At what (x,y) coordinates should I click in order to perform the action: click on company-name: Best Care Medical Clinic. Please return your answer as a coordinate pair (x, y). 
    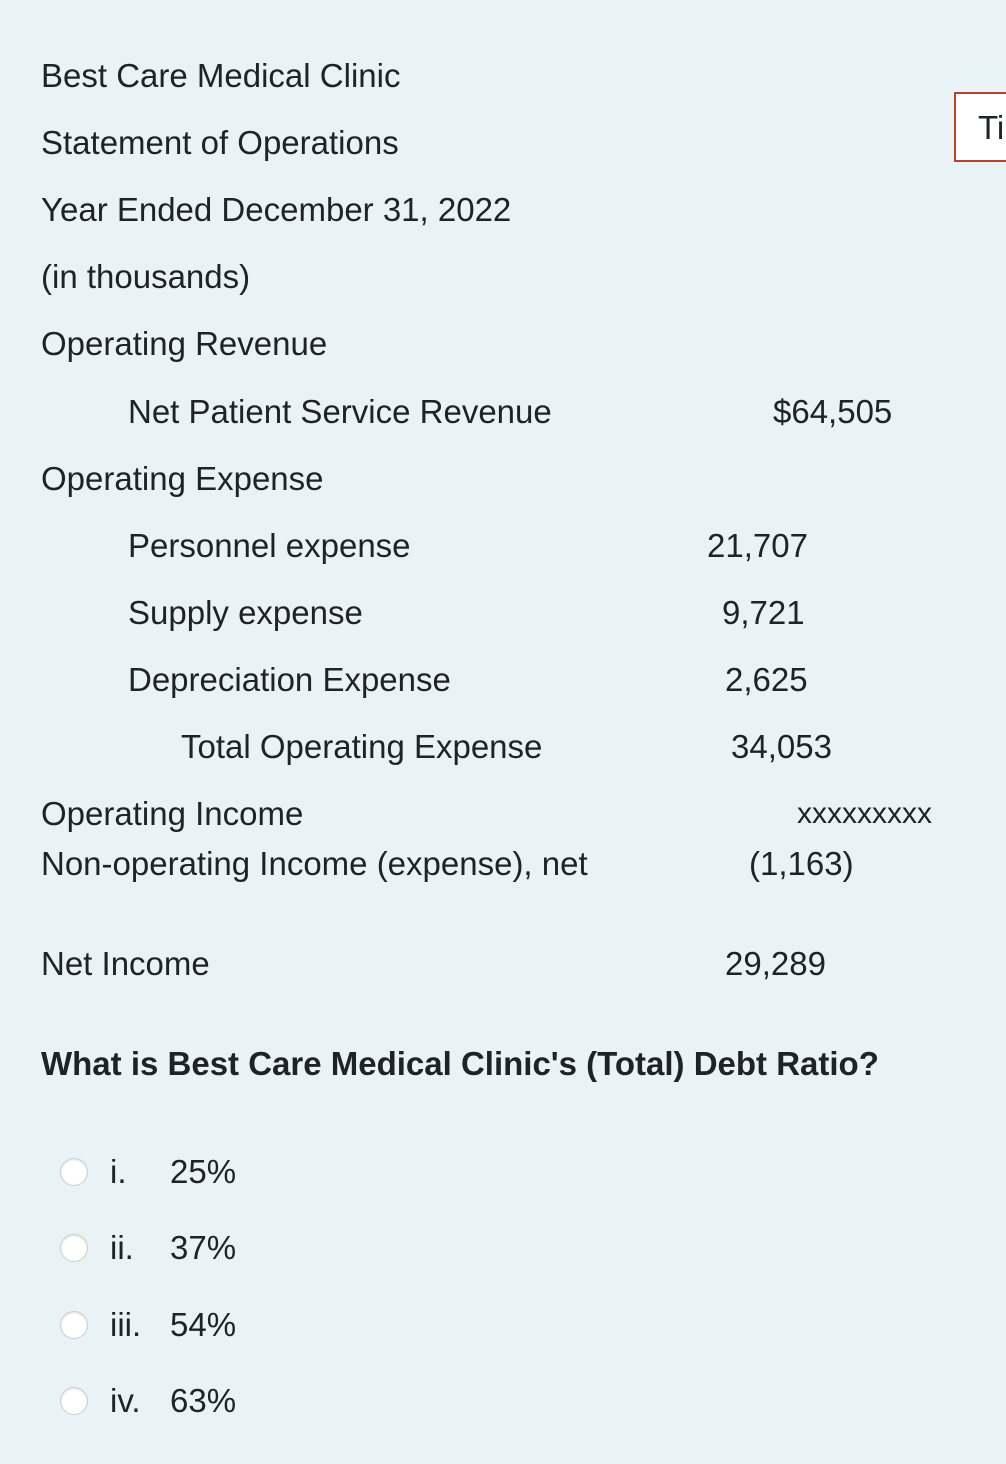
    Looking at the image, I should click on (221, 75).